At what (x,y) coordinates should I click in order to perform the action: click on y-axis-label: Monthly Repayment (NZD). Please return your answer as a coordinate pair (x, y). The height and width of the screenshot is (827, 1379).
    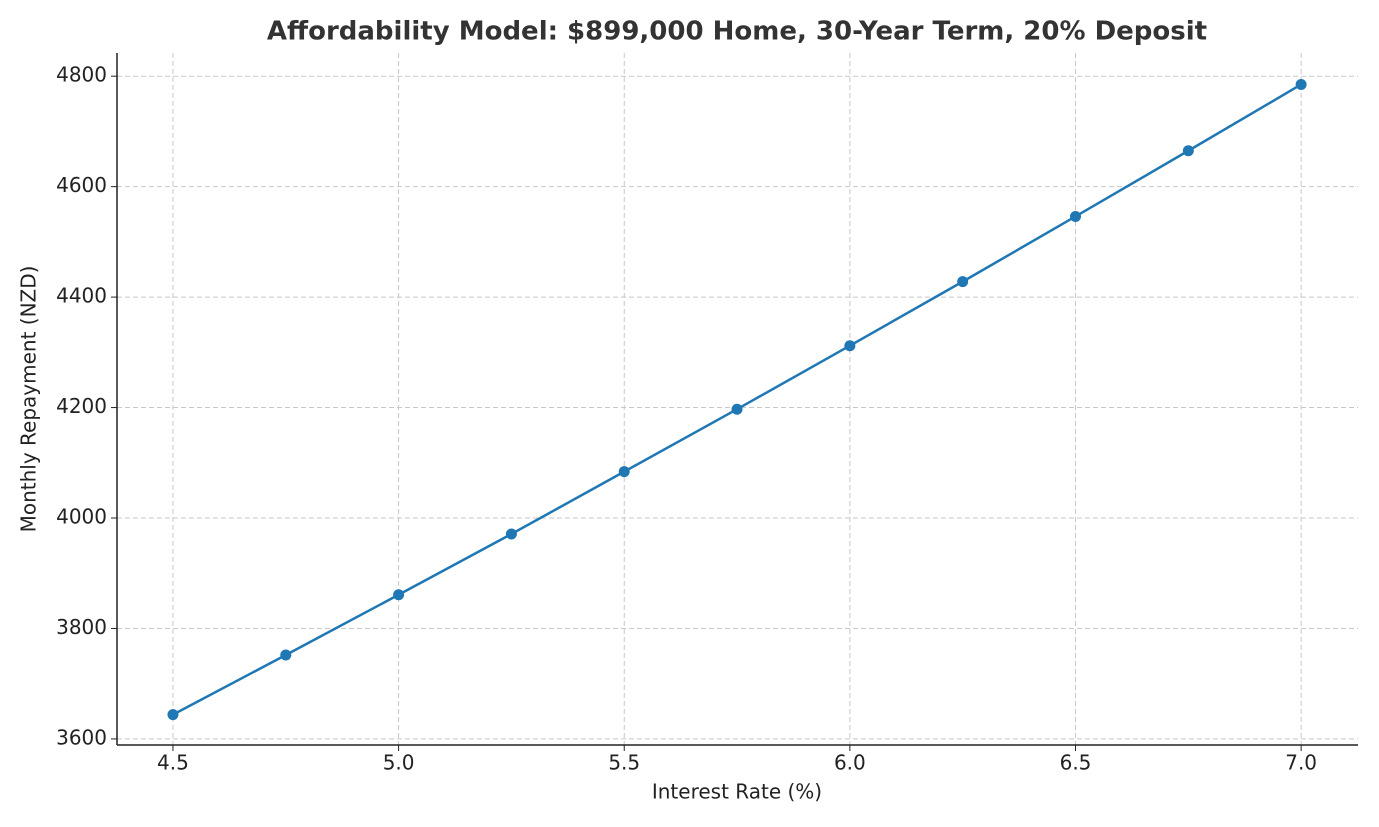
    Looking at the image, I should click on (29, 399).